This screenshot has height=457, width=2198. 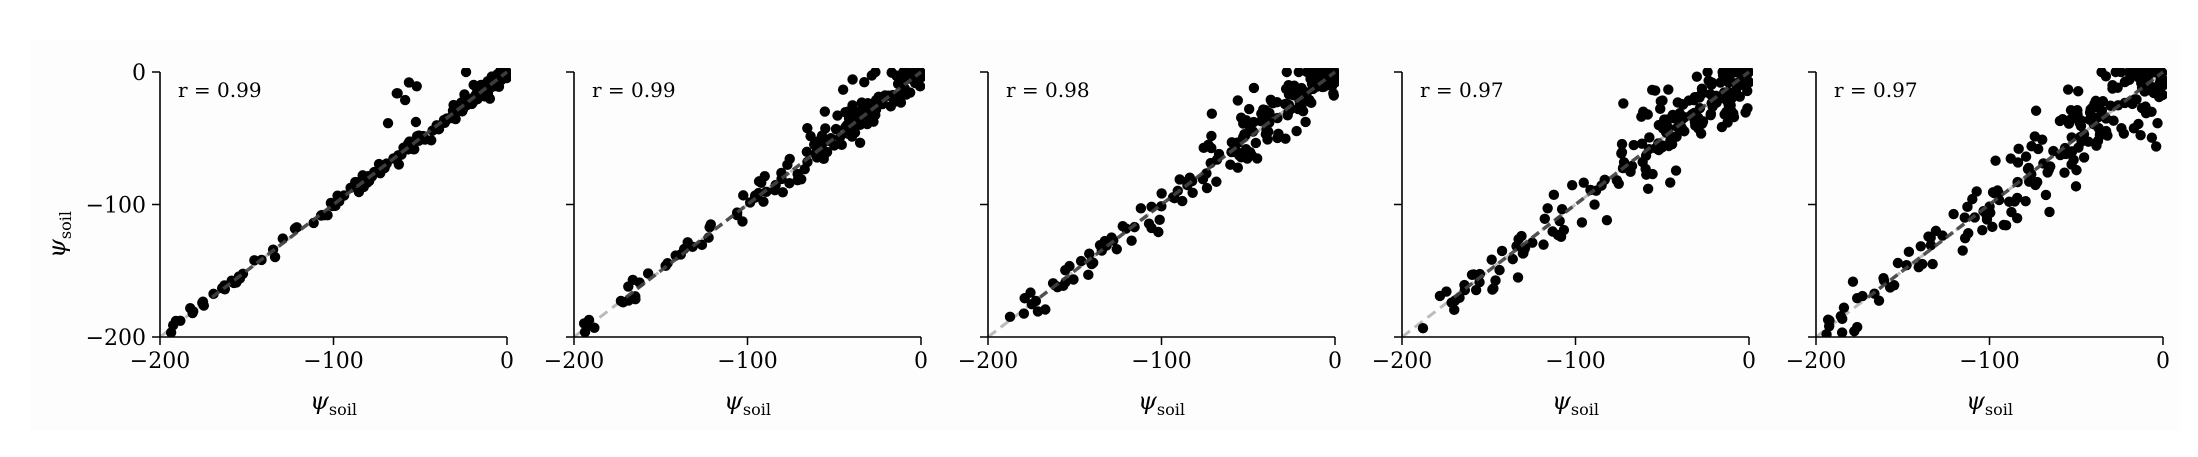 I want to click on correlation-annotation: r = 0.98, so click(x=1048, y=90).